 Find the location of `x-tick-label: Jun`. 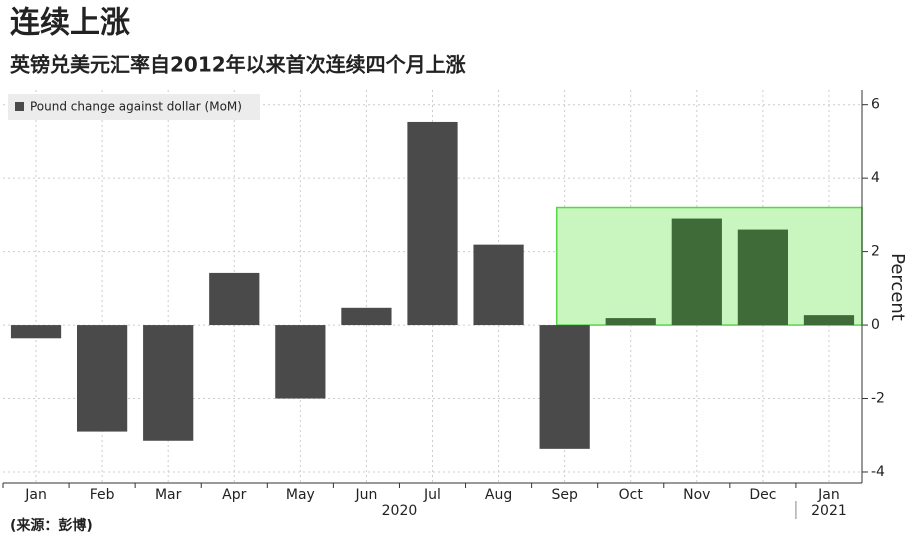

x-tick-label: Jun is located at coordinates (365, 495).